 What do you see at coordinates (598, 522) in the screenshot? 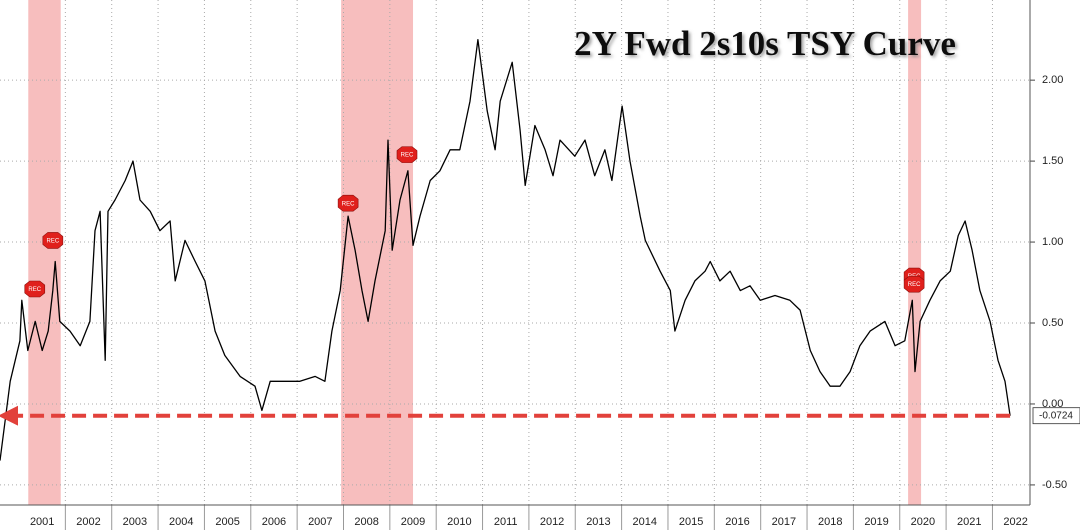
I see `x-tick-label: 2013` at bounding box center [598, 522].